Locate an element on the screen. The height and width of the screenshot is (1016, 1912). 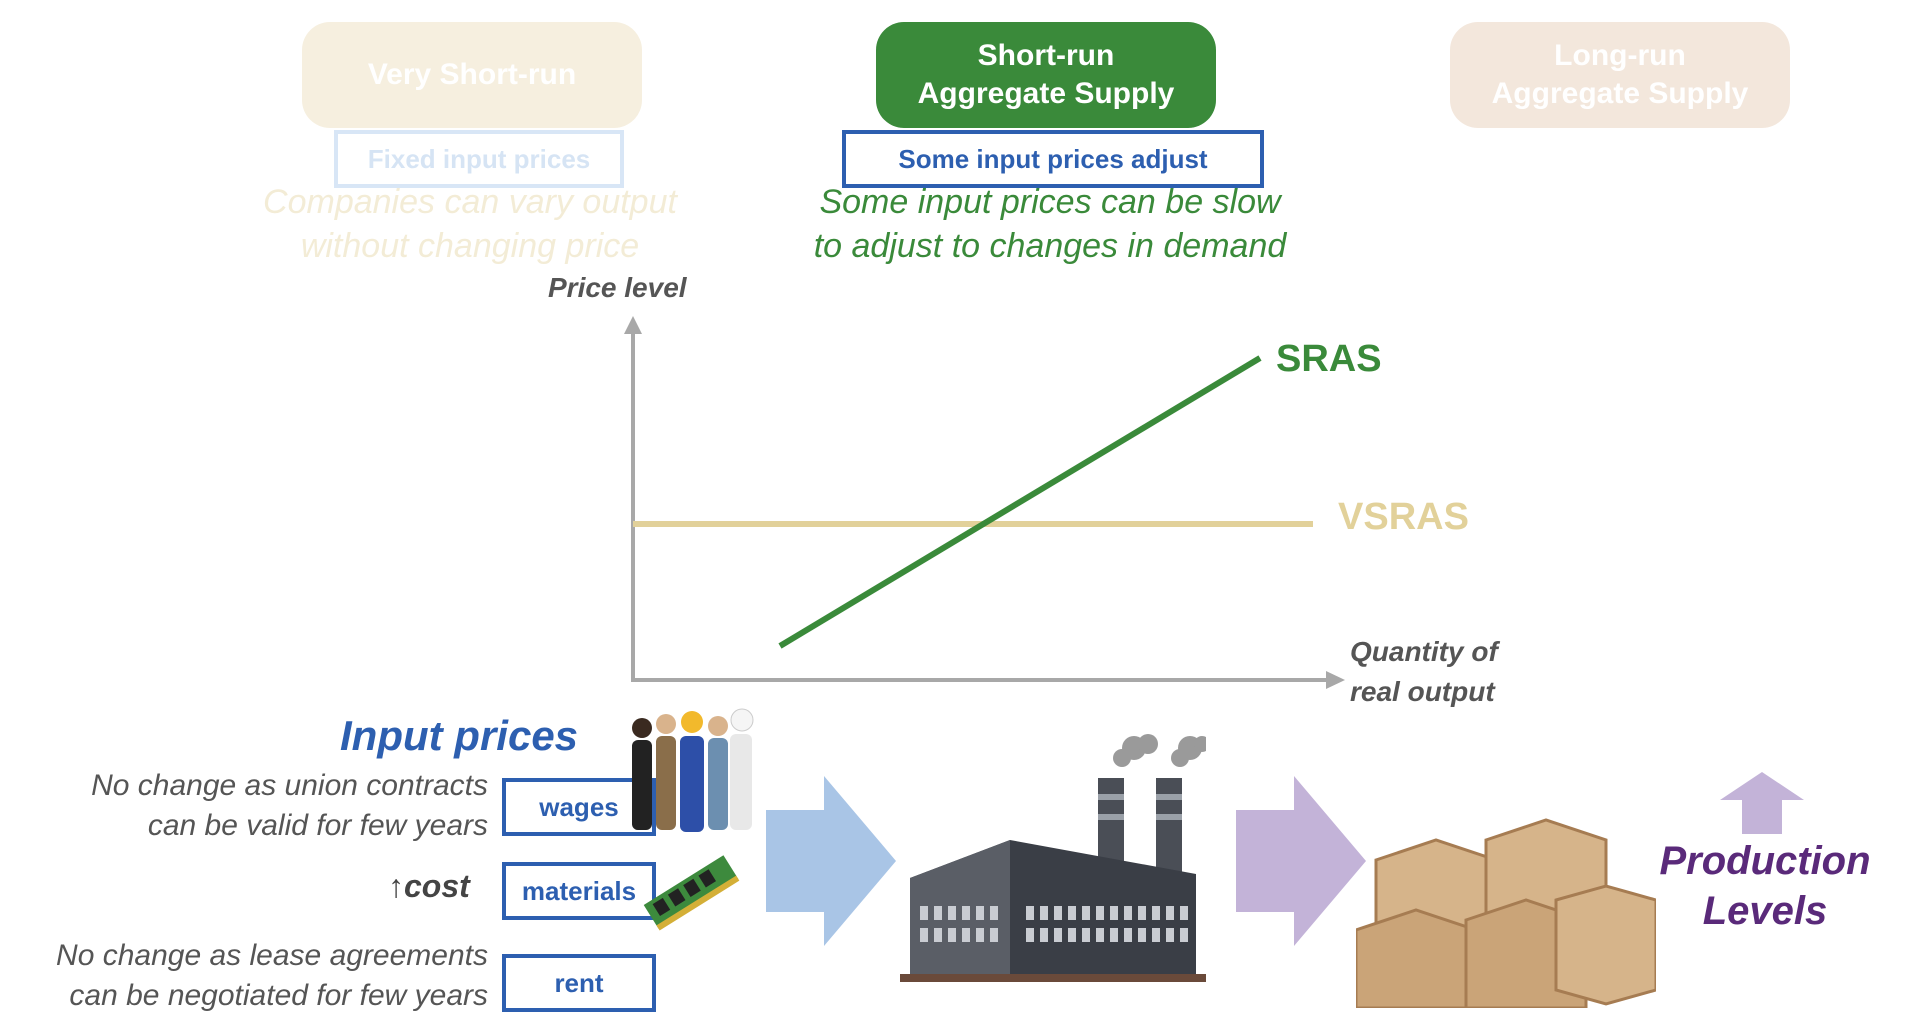
workers-illustration is located at coordinates (693, 770).